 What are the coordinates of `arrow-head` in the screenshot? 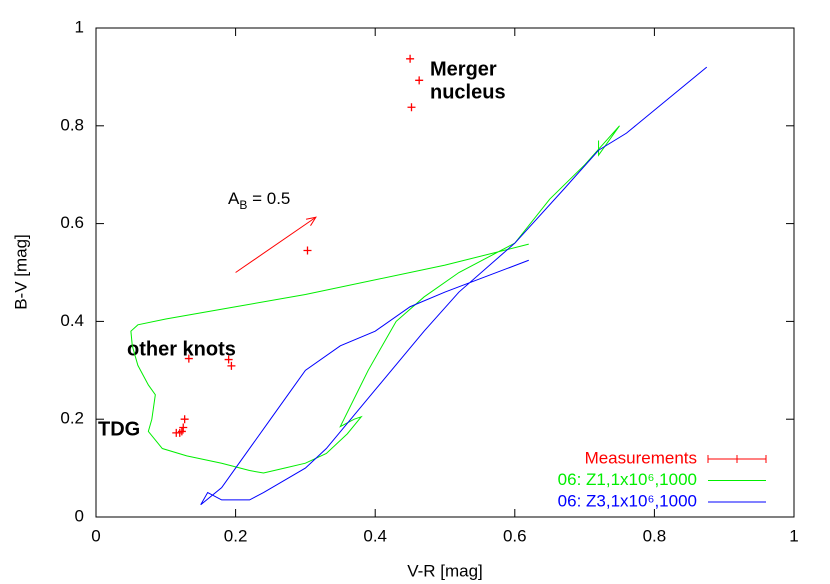 It's located at (311, 221).